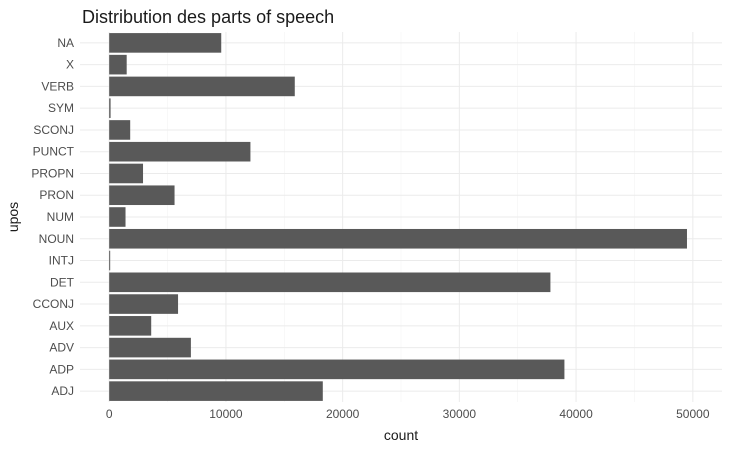 Image resolution: width=729 pixels, height=450 pixels. Describe the element at coordinates (61, 326) in the screenshot. I see `y-tick-label: AUX` at that location.